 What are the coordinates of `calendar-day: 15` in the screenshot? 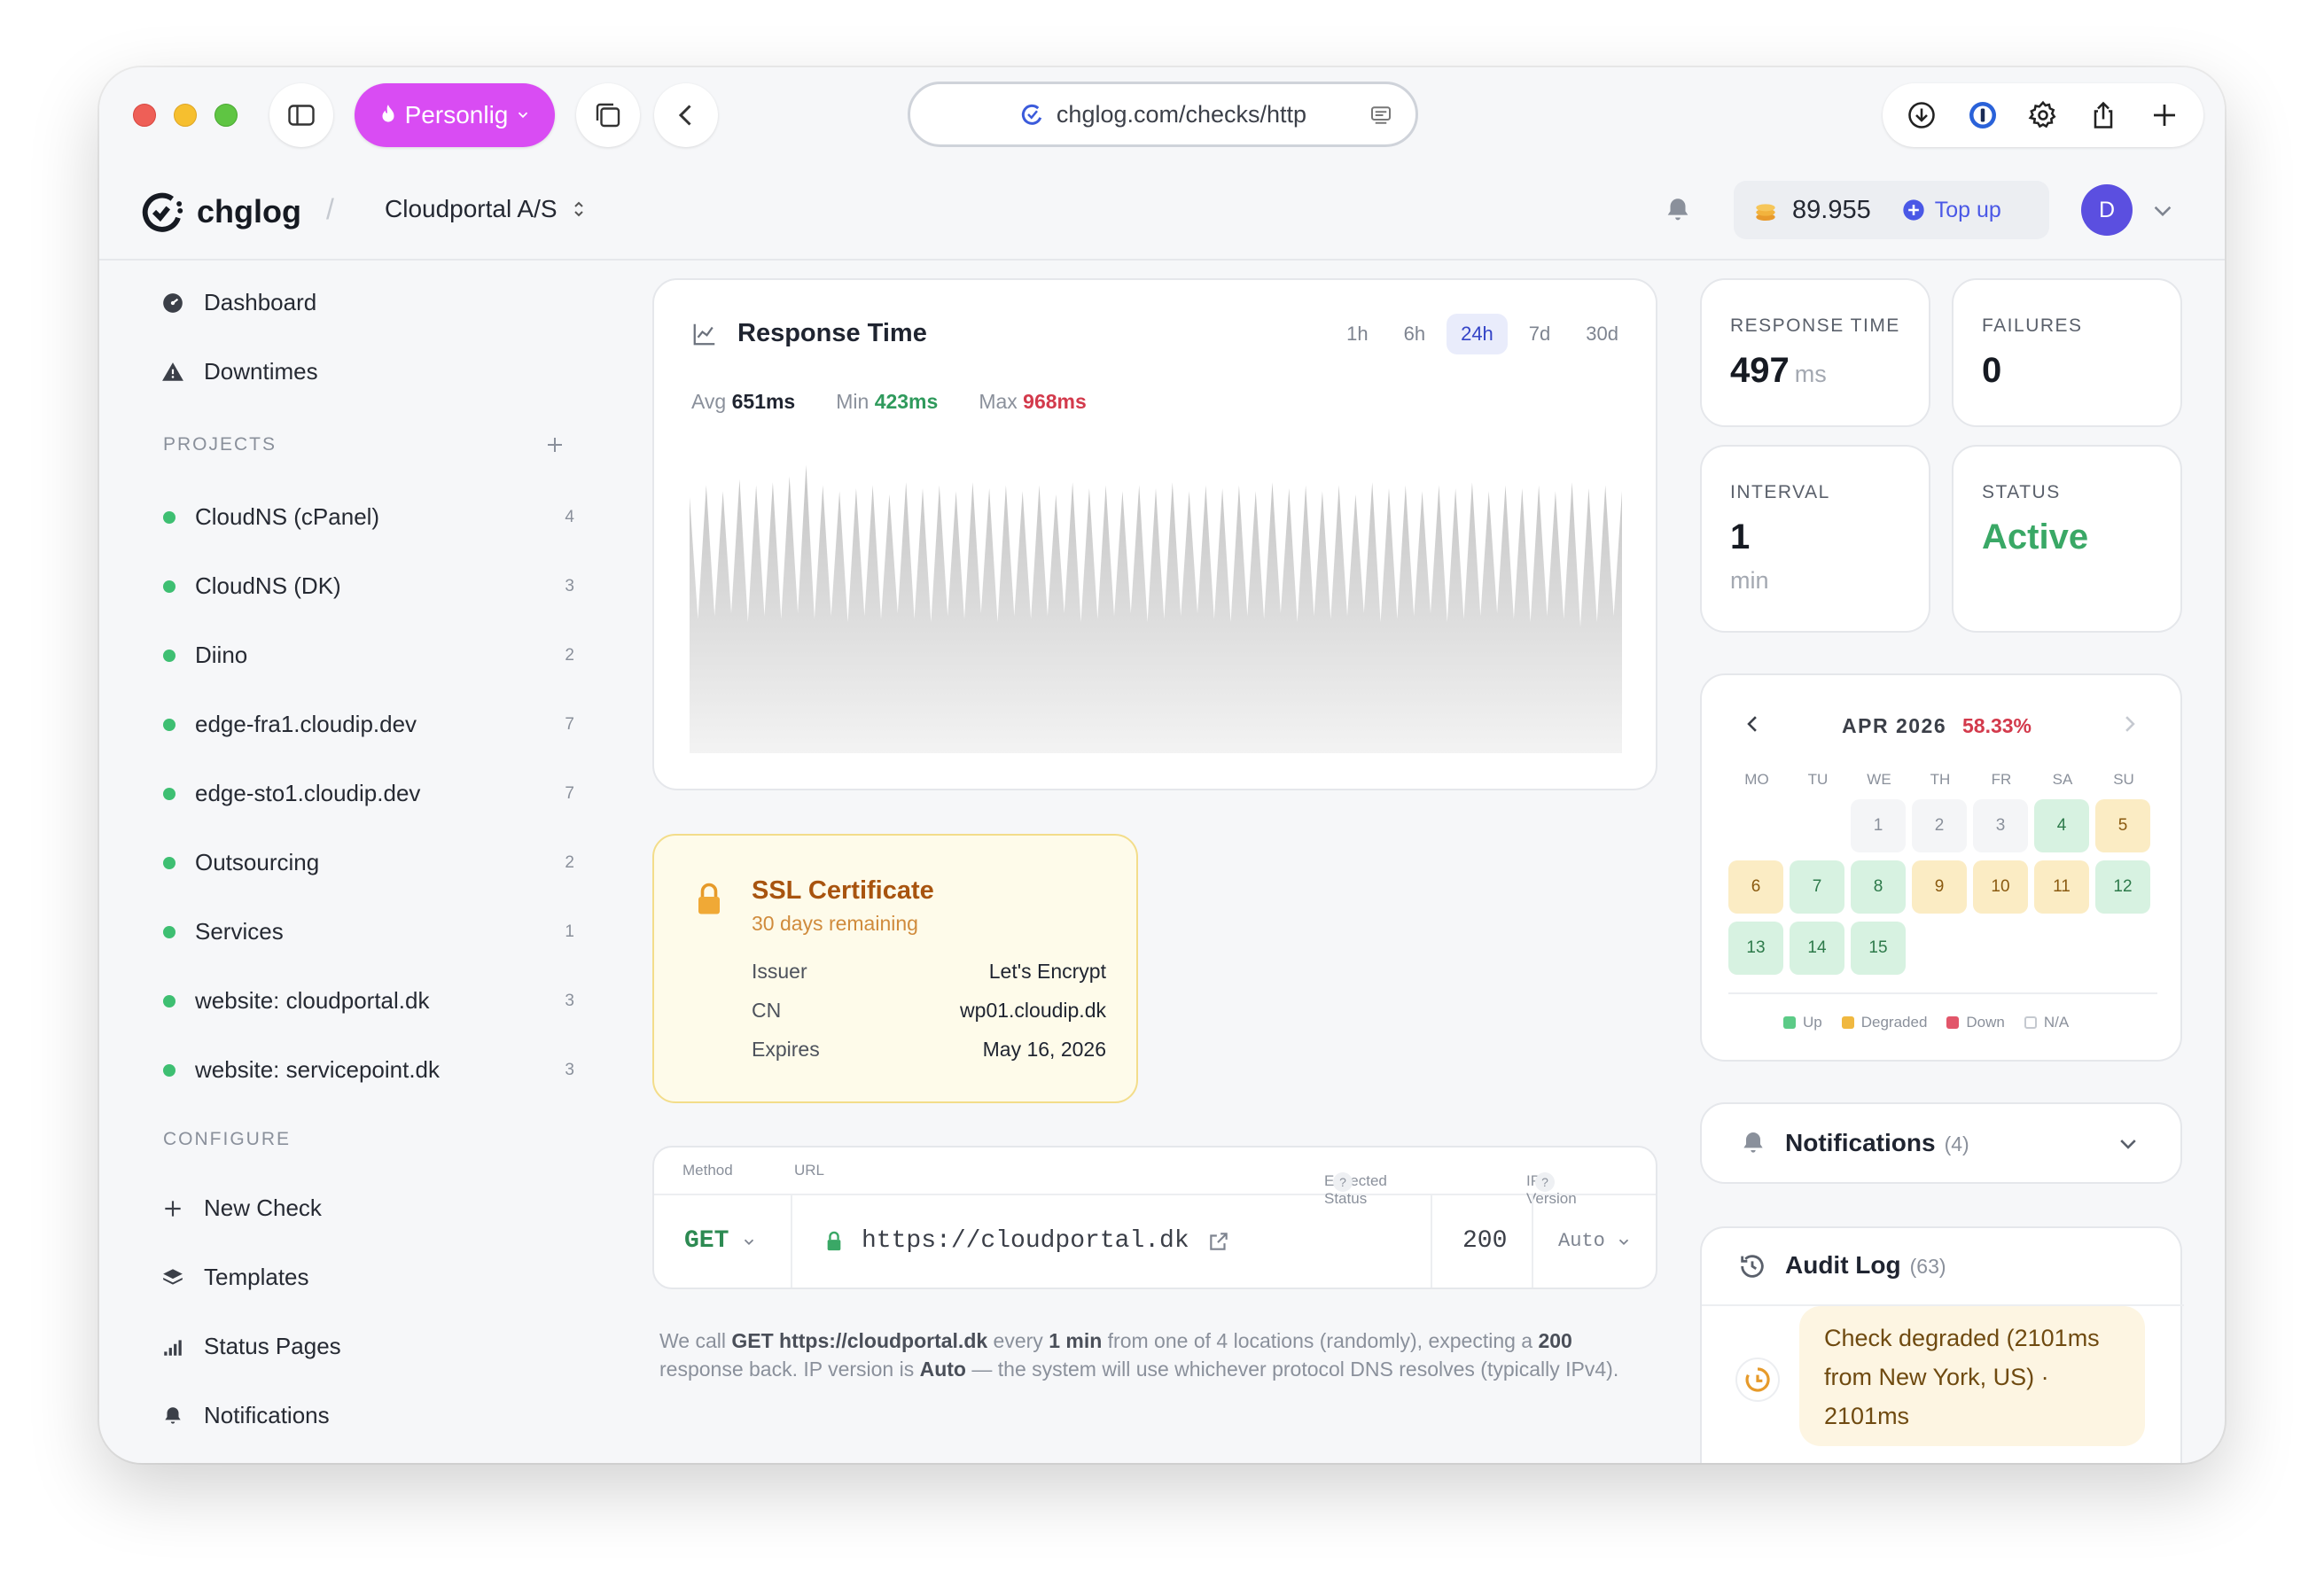 It's located at (1879, 948).